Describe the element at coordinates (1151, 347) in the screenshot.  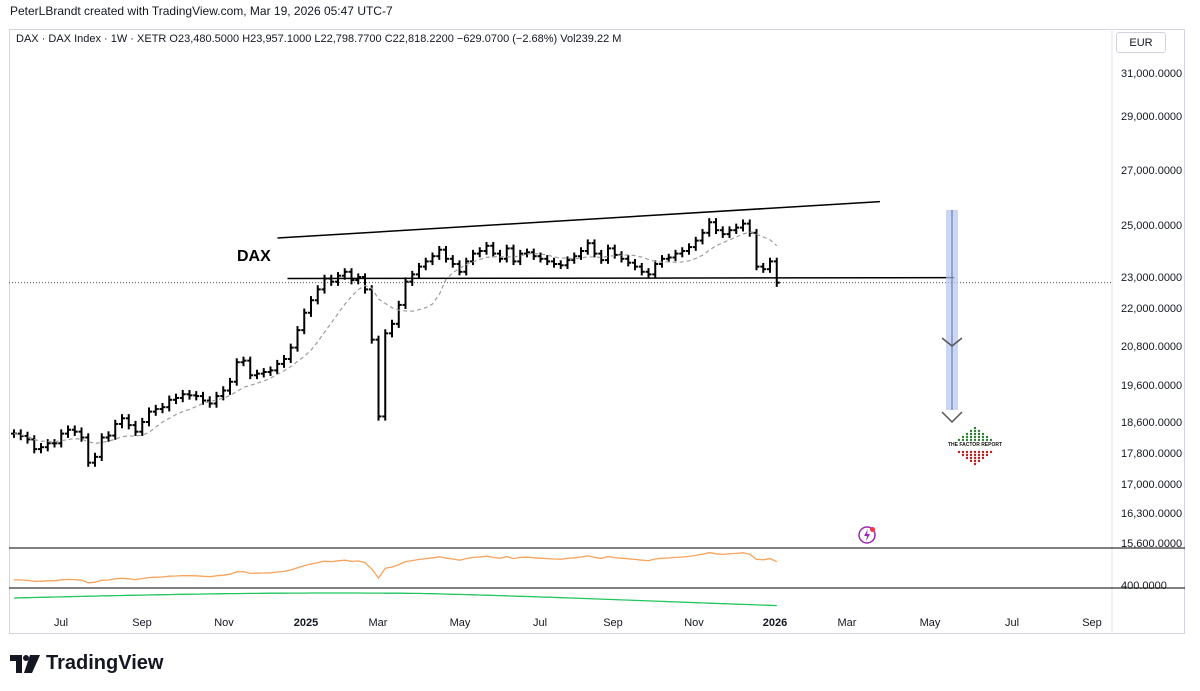
I see `price-tick-label: 20,800.0000` at that location.